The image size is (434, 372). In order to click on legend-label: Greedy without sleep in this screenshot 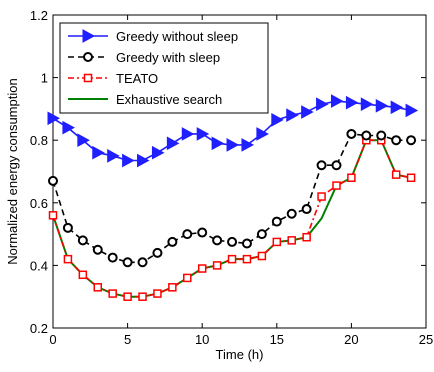, I will do `click(177, 36)`.